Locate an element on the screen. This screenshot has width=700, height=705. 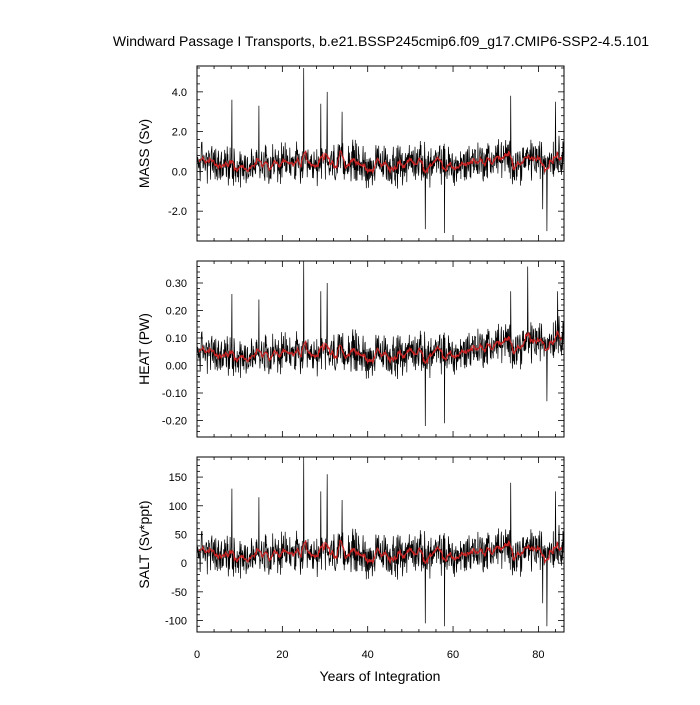
salt-plot-frame is located at coordinates (380, 544).